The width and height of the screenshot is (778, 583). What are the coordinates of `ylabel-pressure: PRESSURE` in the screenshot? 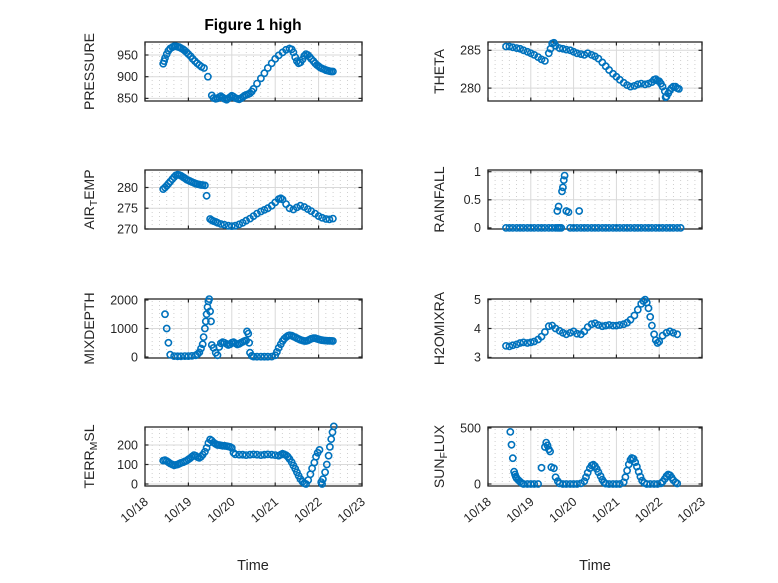 It's located at (89, 71).